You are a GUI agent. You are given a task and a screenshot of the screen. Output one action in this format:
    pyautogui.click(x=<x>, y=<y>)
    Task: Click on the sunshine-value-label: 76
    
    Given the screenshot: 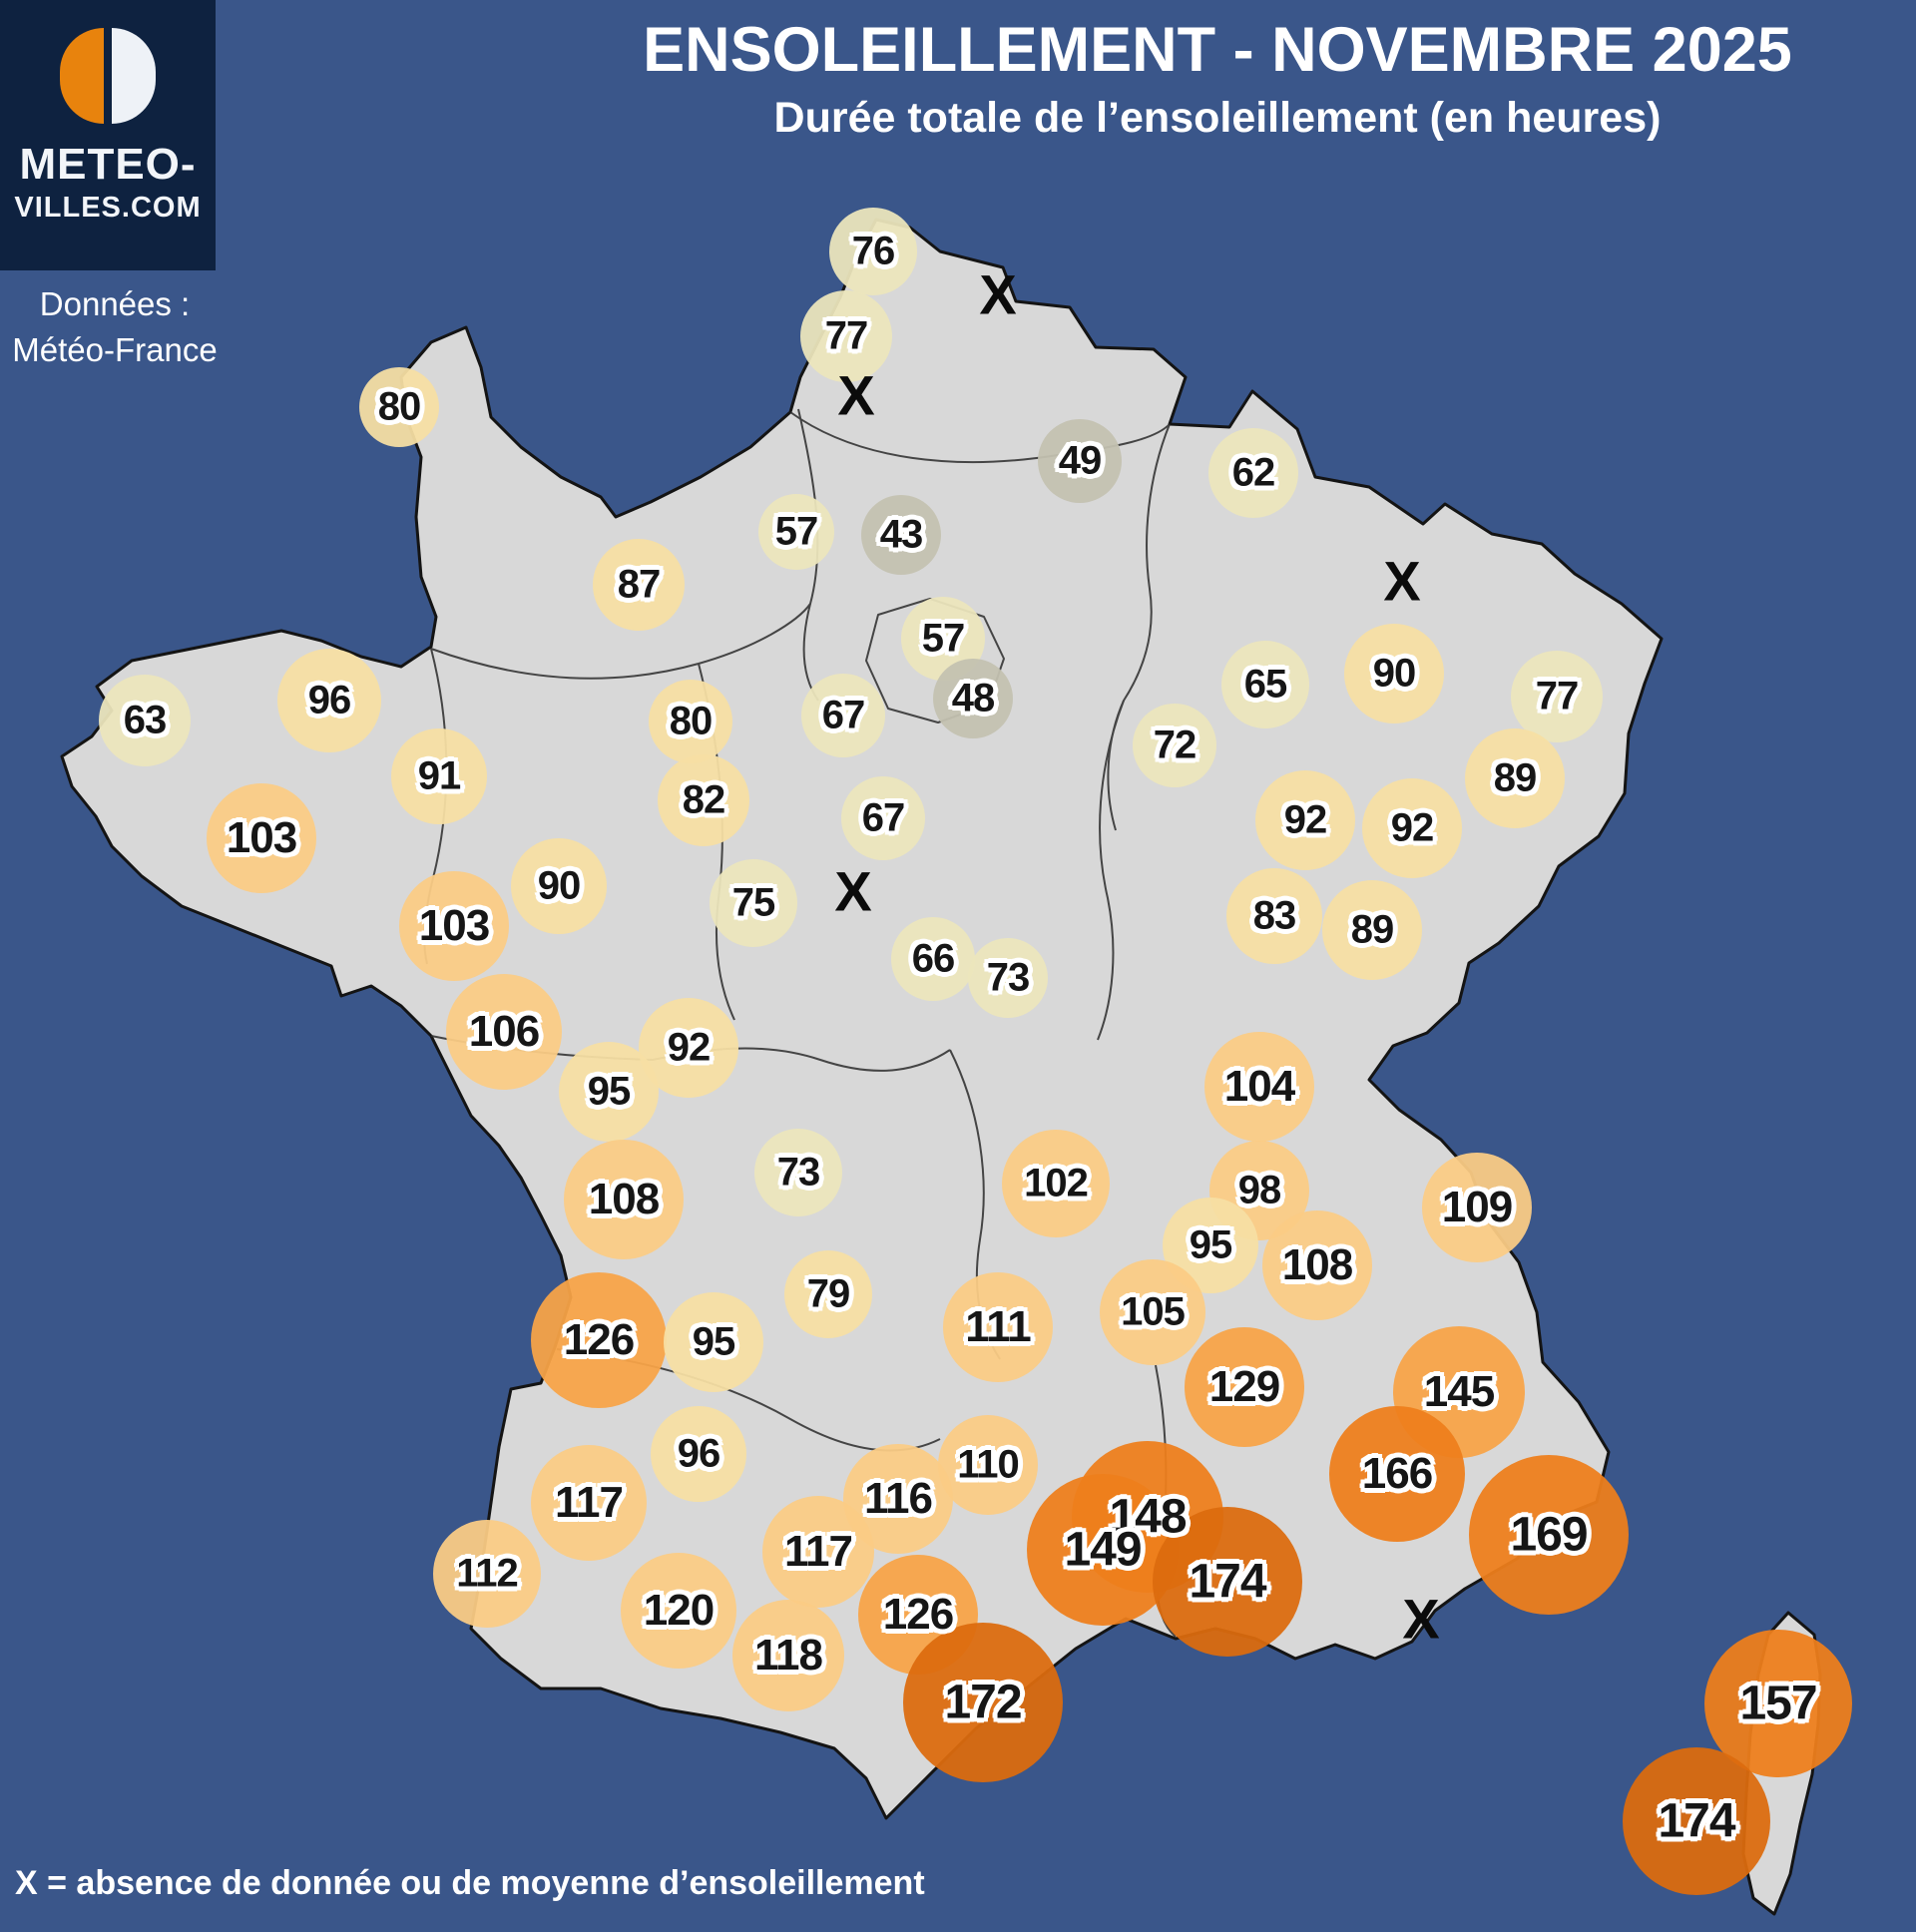 What is the action you would take?
    pyautogui.click(x=873, y=251)
    